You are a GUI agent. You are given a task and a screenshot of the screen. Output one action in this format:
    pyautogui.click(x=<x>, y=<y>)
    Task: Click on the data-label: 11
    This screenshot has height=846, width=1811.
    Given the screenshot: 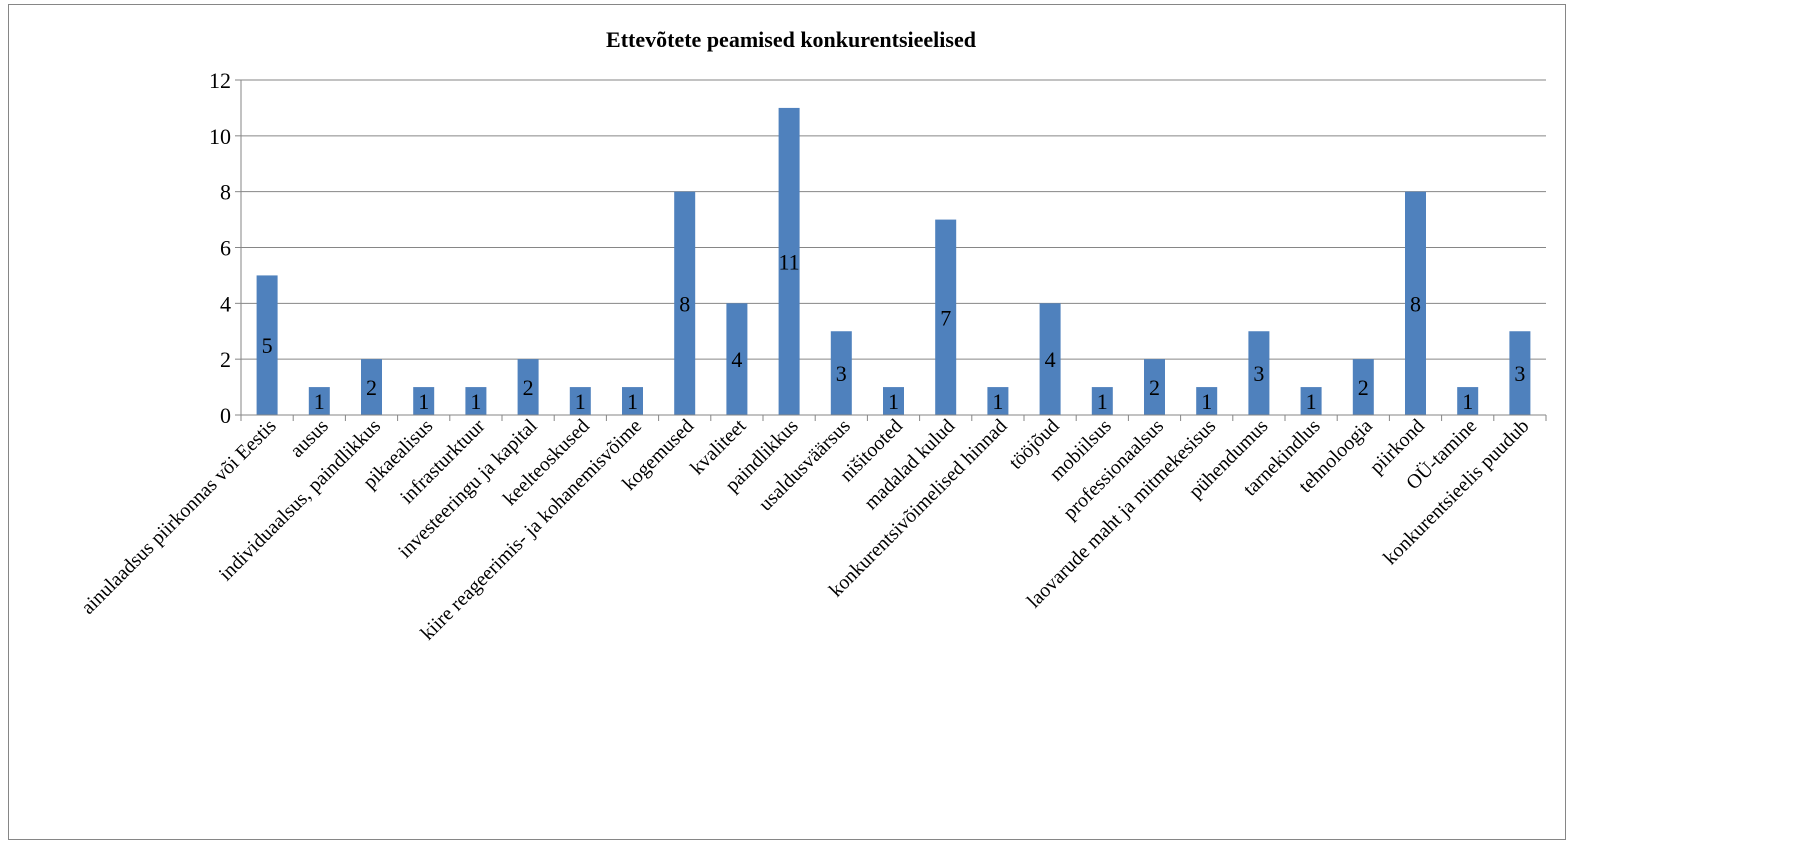 What is the action you would take?
    pyautogui.click(x=789, y=261)
    